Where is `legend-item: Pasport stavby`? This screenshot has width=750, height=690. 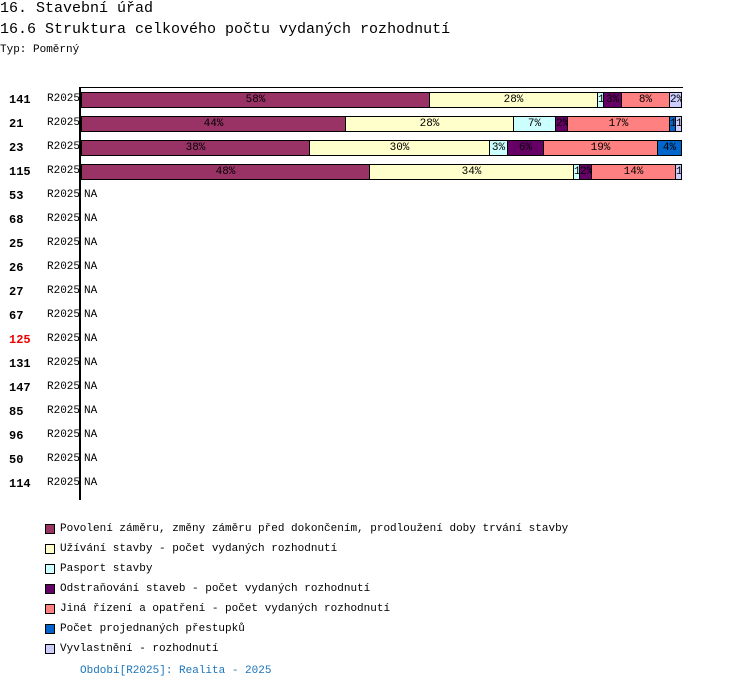 legend-item: Pasport stavby is located at coordinates (306, 569).